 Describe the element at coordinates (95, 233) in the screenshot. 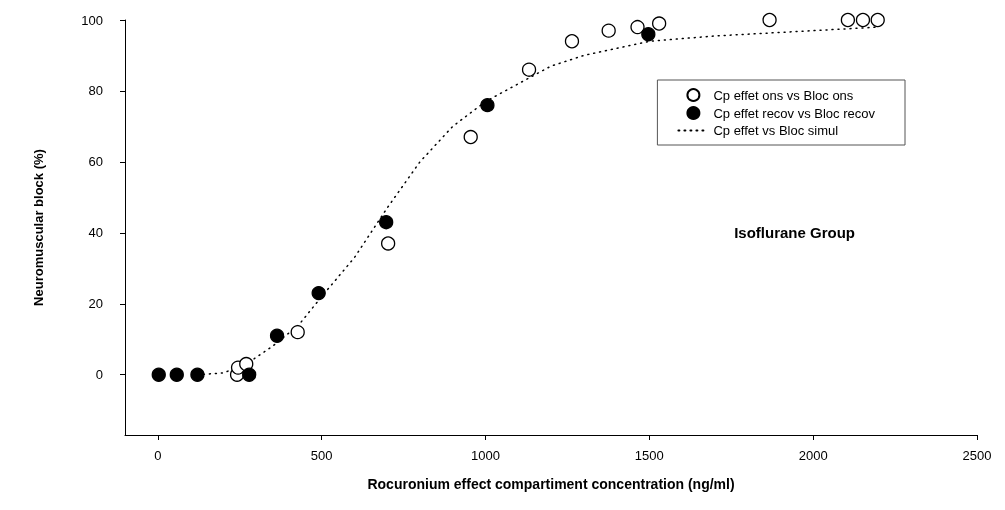

I see `y-tick-label: 40` at that location.